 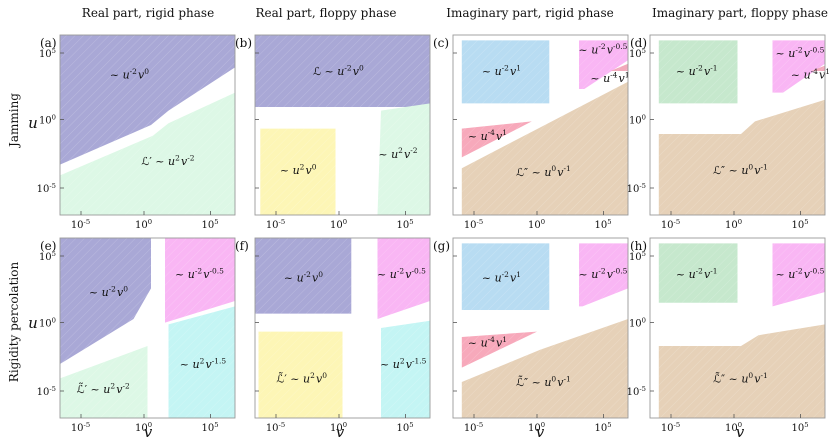 I want to click on region-label-4: ~ u2 v-1.5, so click(x=403, y=363).